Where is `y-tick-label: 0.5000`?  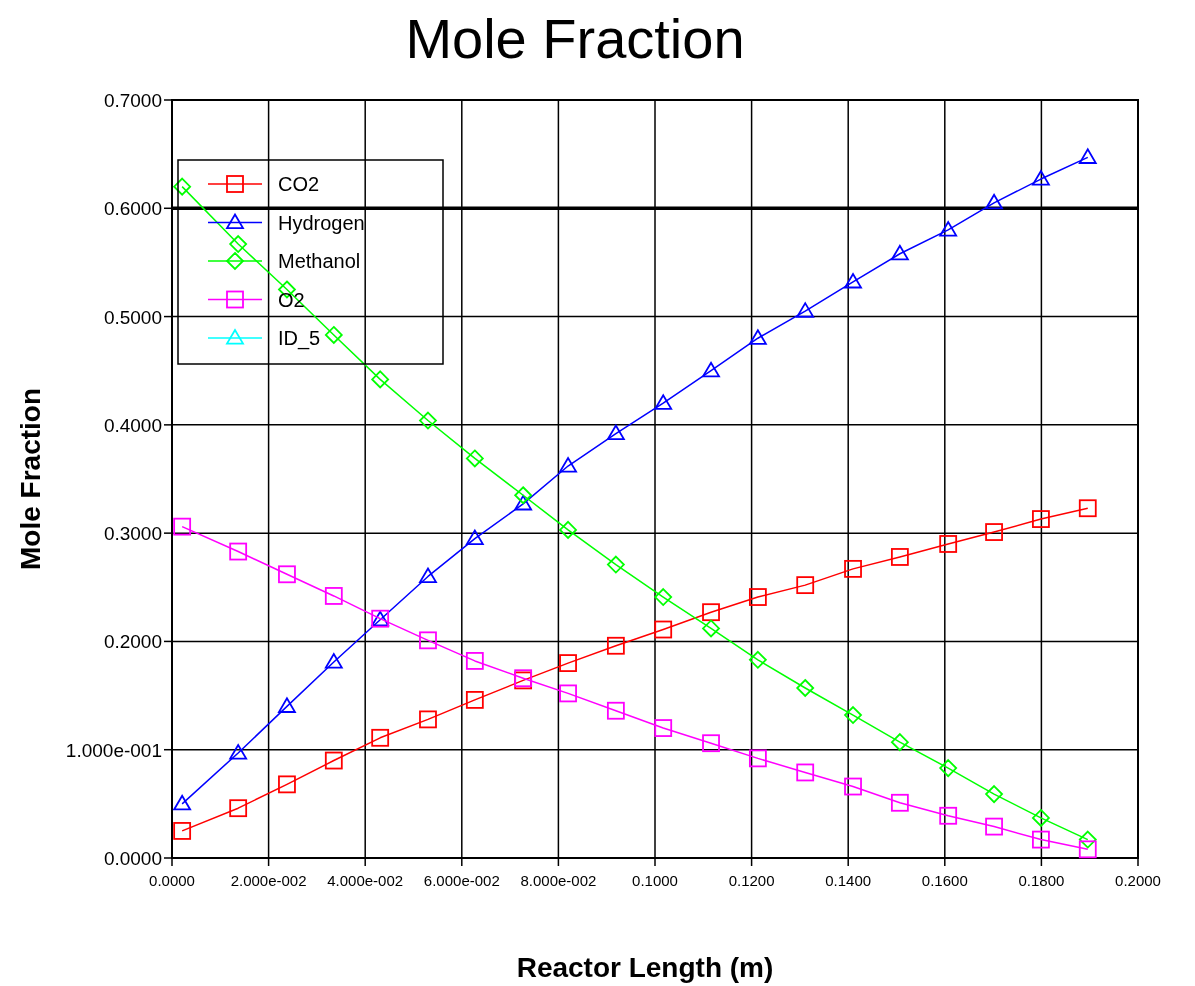
y-tick-label: 0.5000 is located at coordinates (132, 317).